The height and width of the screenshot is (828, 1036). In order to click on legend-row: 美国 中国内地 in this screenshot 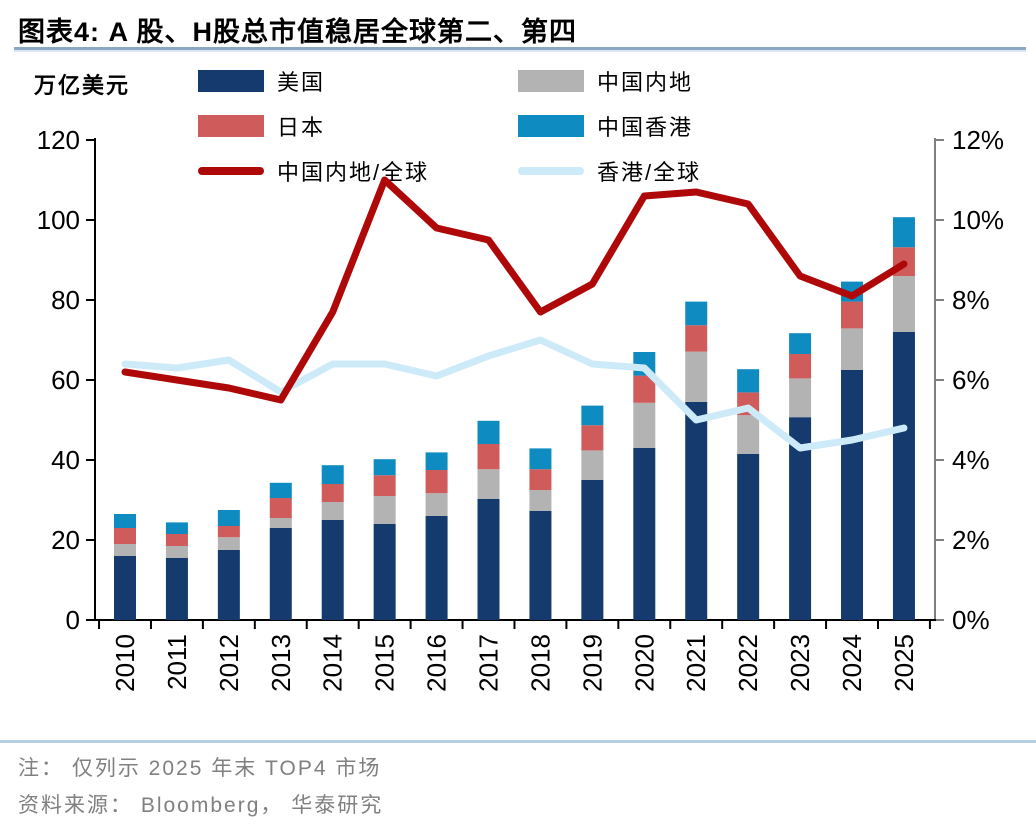, I will do `click(518, 80)`.